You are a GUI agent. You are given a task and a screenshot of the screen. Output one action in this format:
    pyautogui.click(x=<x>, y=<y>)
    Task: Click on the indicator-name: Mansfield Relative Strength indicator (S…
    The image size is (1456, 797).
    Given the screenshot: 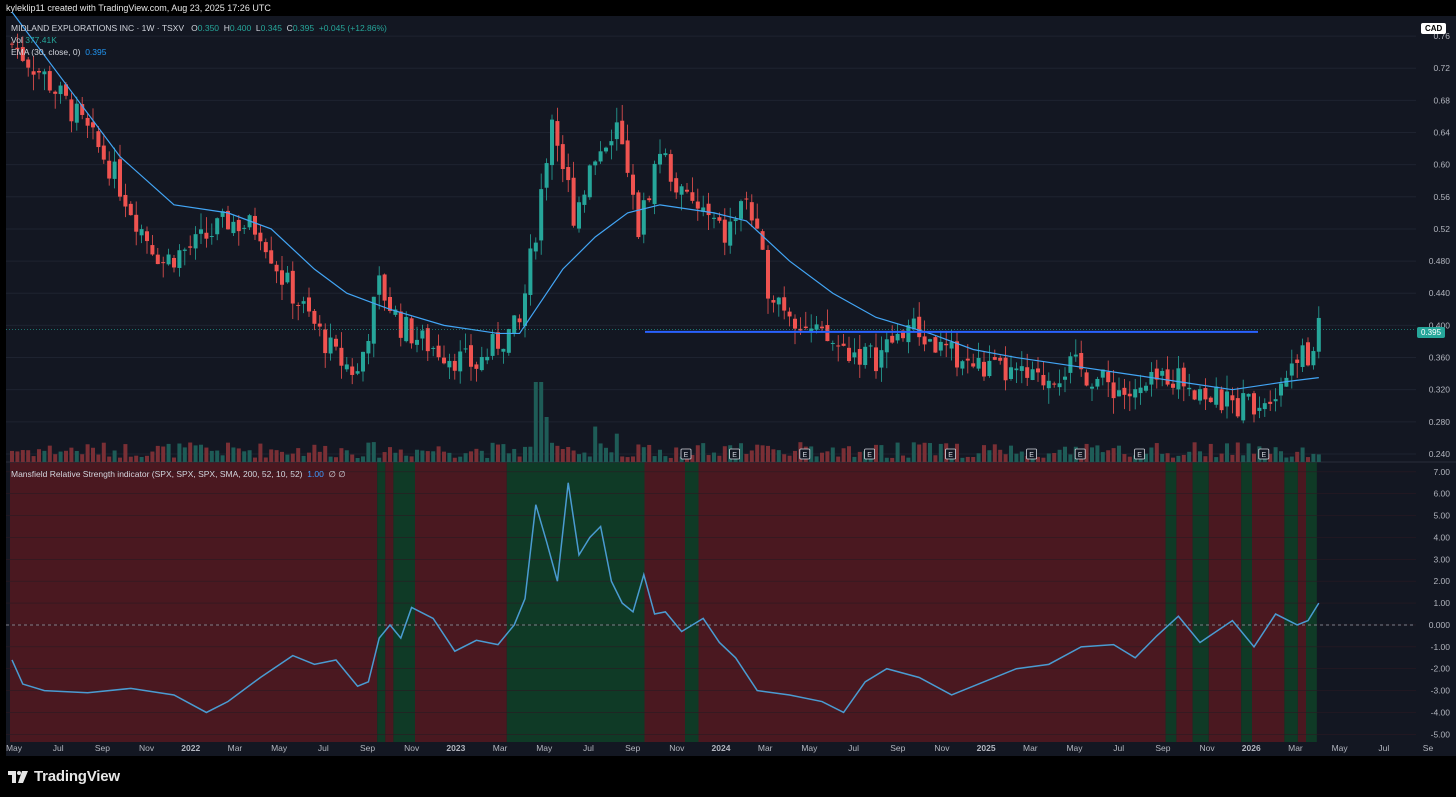 What is the action you would take?
    pyautogui.click(x=157, y=474)
    